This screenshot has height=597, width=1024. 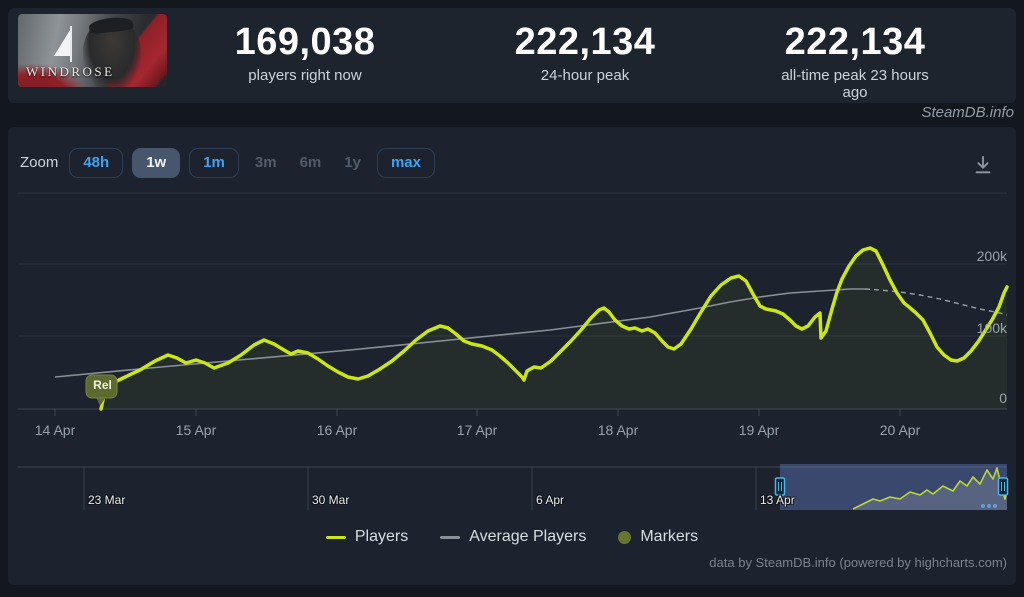 I want to click on legend-item-markers: Markers, so click(x=658, y=537).